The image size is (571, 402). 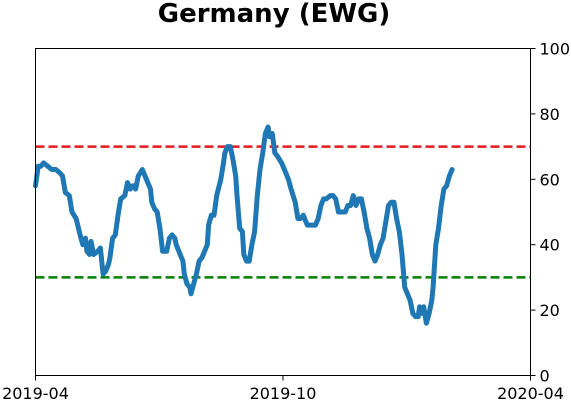 I want to click on x-tick-label: 2020-04, so click(x=530, y=393).